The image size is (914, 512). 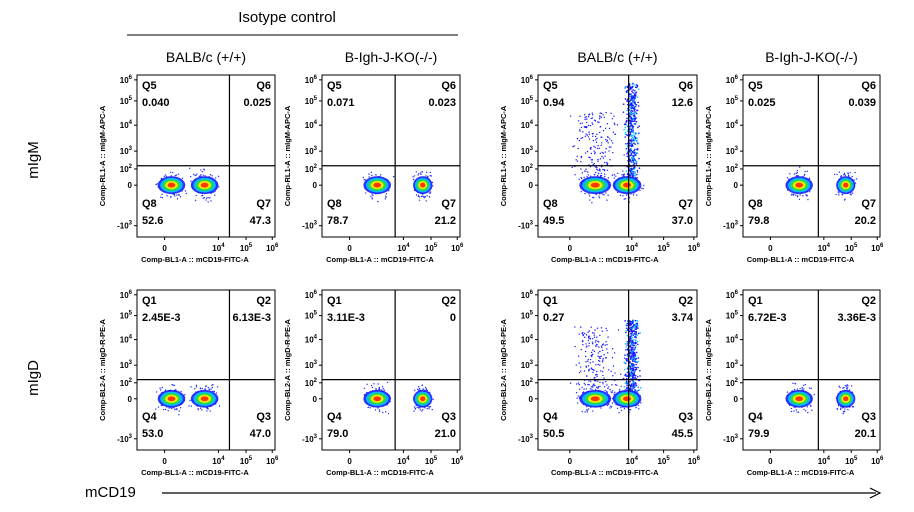 I want to click on tick-exp: 6, so click(x=316, y=293).